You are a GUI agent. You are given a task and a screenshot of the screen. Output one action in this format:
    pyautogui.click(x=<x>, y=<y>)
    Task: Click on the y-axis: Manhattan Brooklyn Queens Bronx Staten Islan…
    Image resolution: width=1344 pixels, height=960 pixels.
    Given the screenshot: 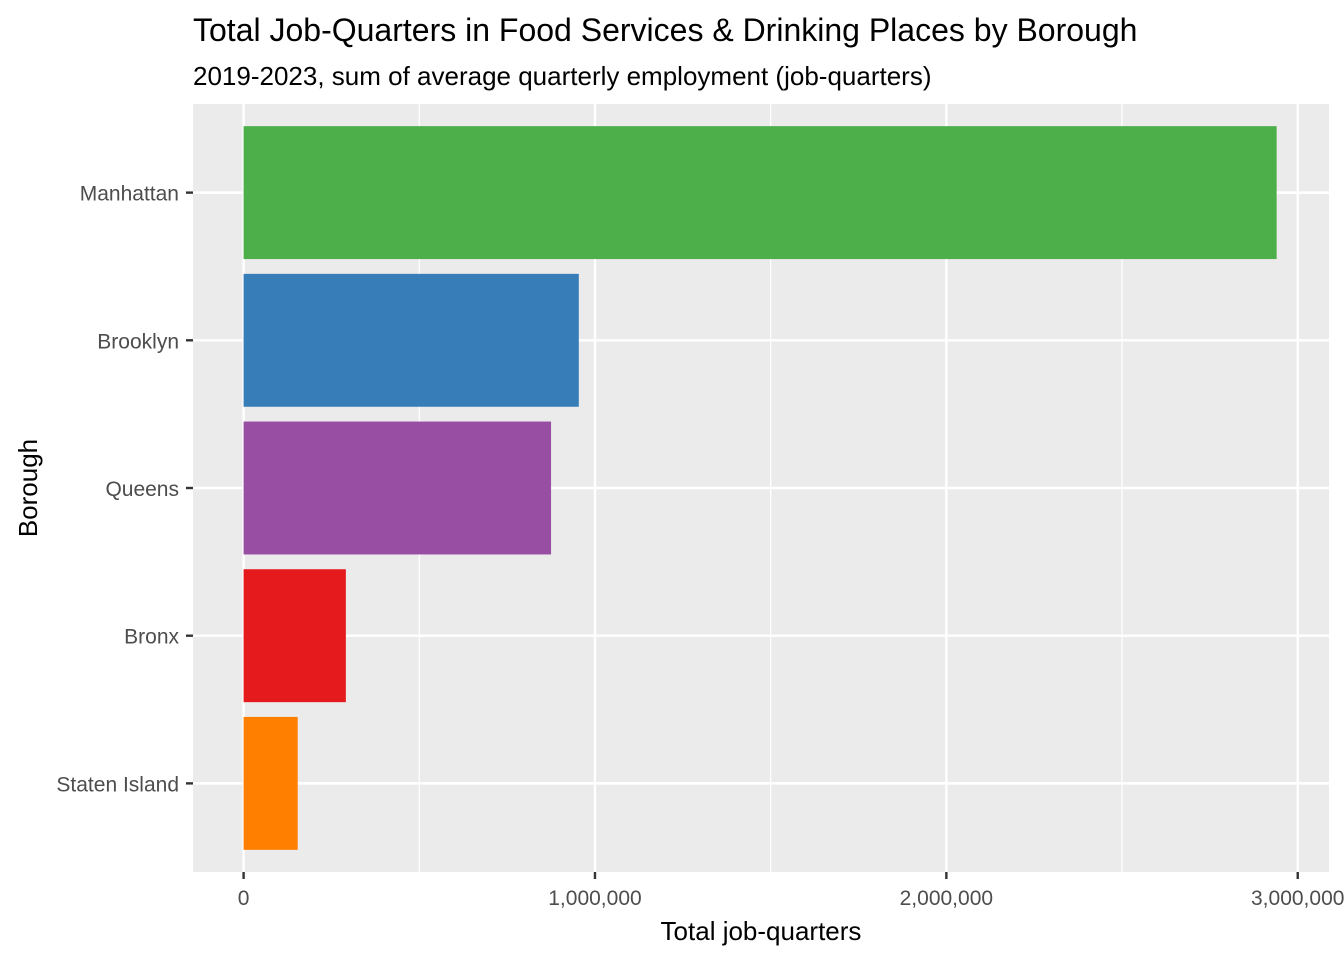 What is the action you would take?
    pyautogui.click(x=124, y=489)
    